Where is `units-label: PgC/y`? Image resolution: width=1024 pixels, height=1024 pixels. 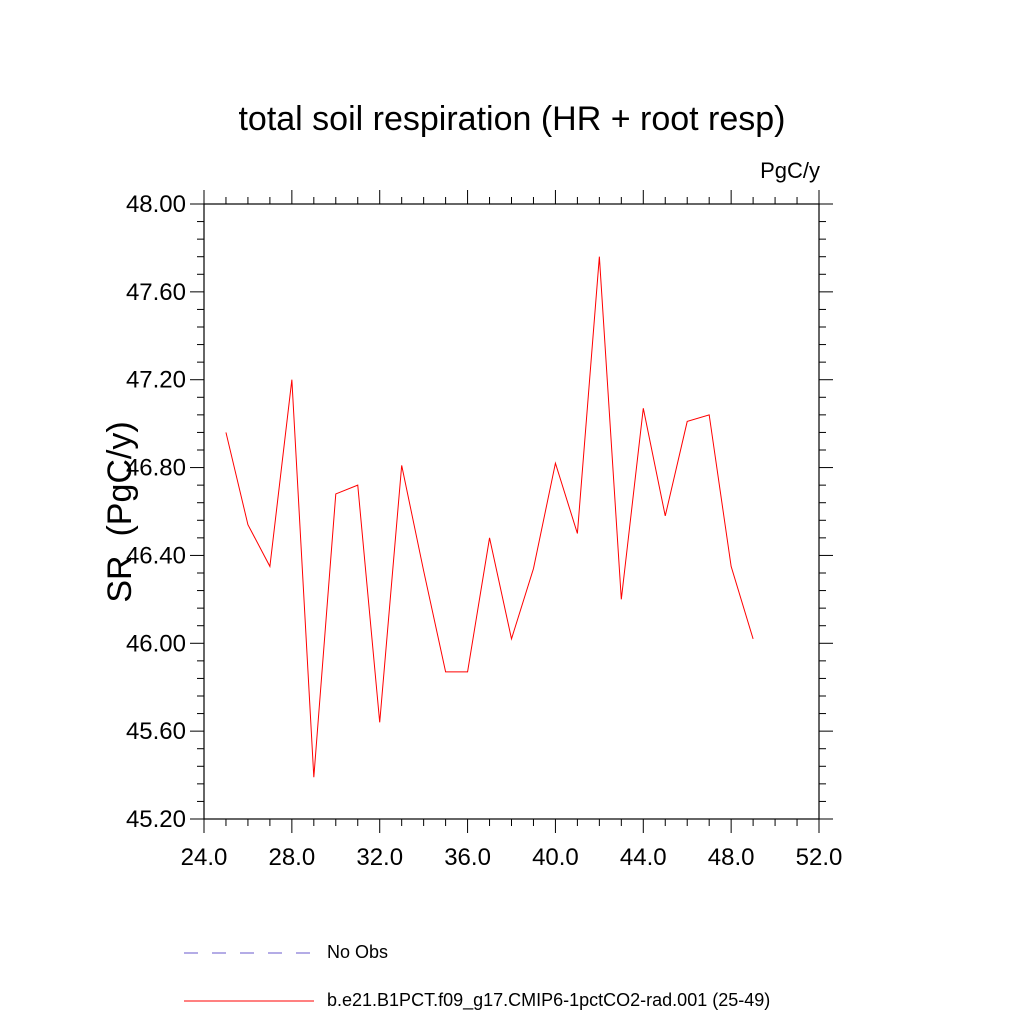
units-label: PgC/y is located at coordinates (790, 170).